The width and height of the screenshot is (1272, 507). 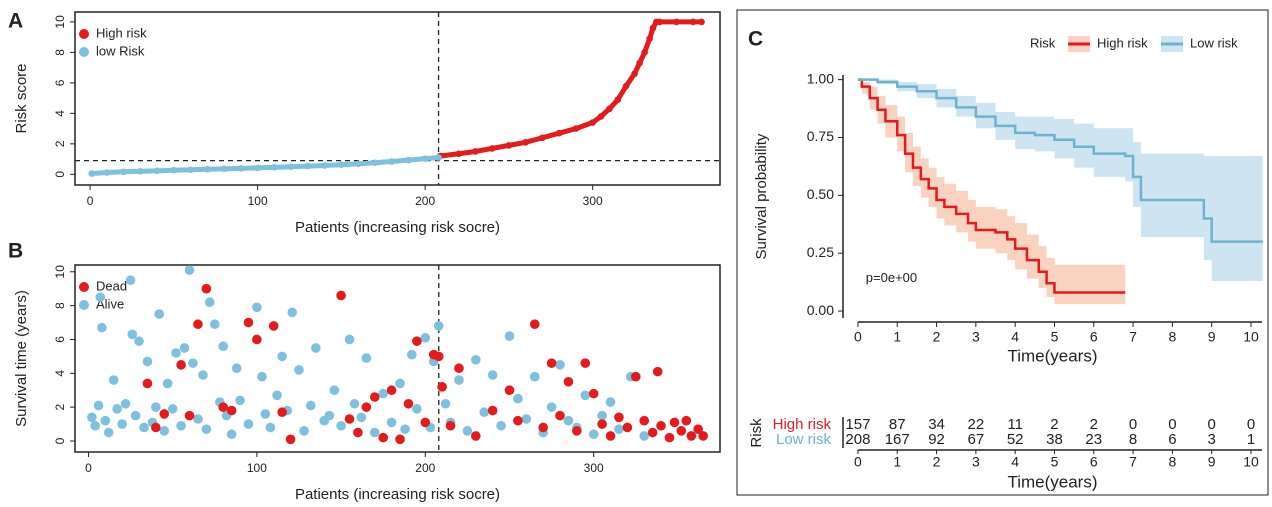 What do you see at coordinates (1015, 462) in the screenshot?
I see `risk-table-time-label: 4` at bounding box center [1015, 462].